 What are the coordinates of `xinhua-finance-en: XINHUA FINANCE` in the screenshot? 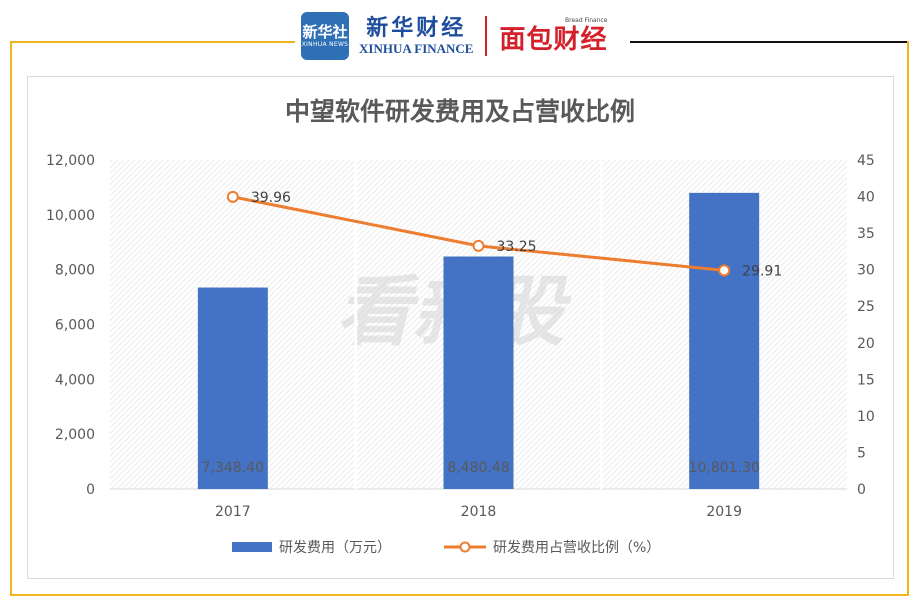 It's located at (416, 48).